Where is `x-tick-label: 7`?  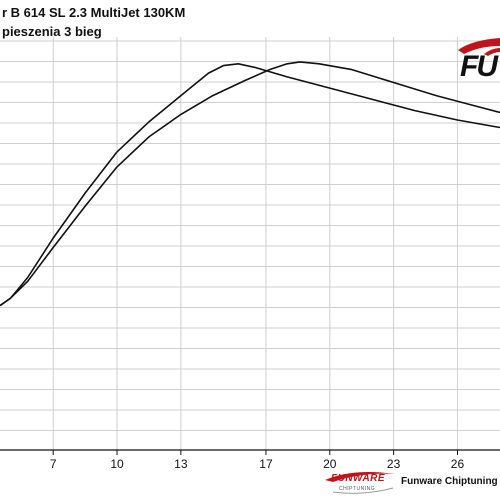 x-tick-label: 7 is located at coordinates (53, 464).